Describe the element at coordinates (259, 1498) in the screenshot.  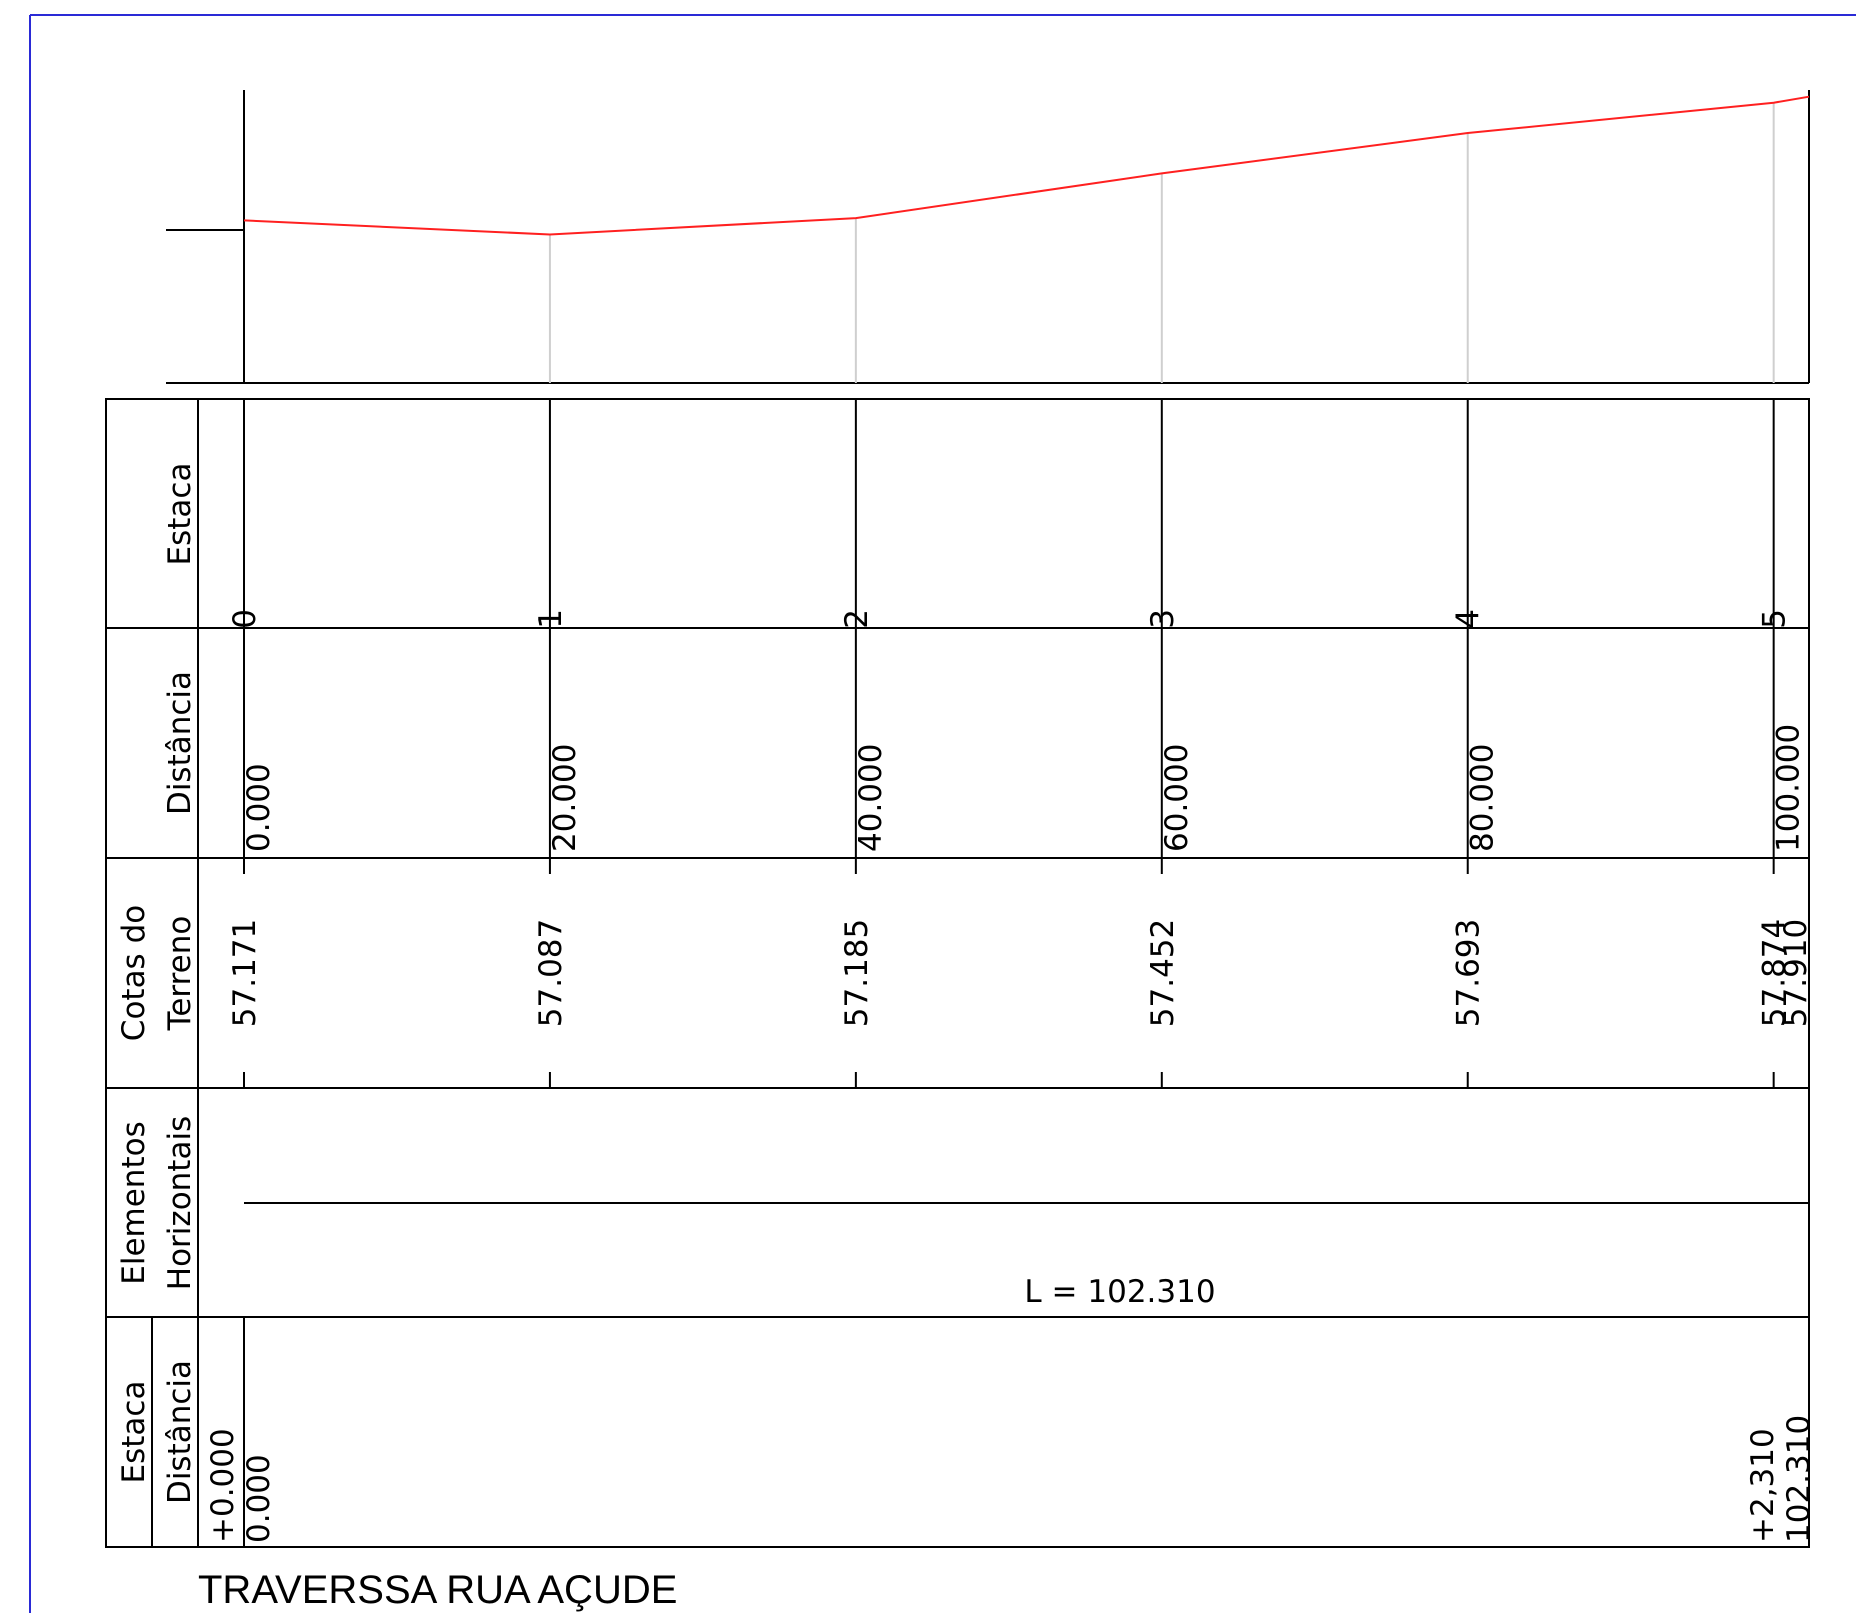
I see `final-distance: 0.000` at that location.